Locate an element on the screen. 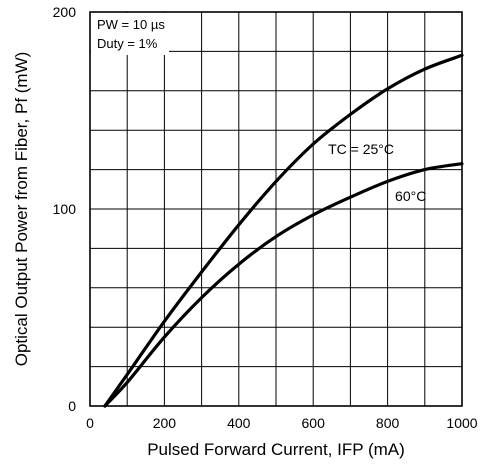 This screenshot has width=485, height=466. x-axis-label: Pulsed Forward Current, IFP (mA) is located at coordinates (276, 449).